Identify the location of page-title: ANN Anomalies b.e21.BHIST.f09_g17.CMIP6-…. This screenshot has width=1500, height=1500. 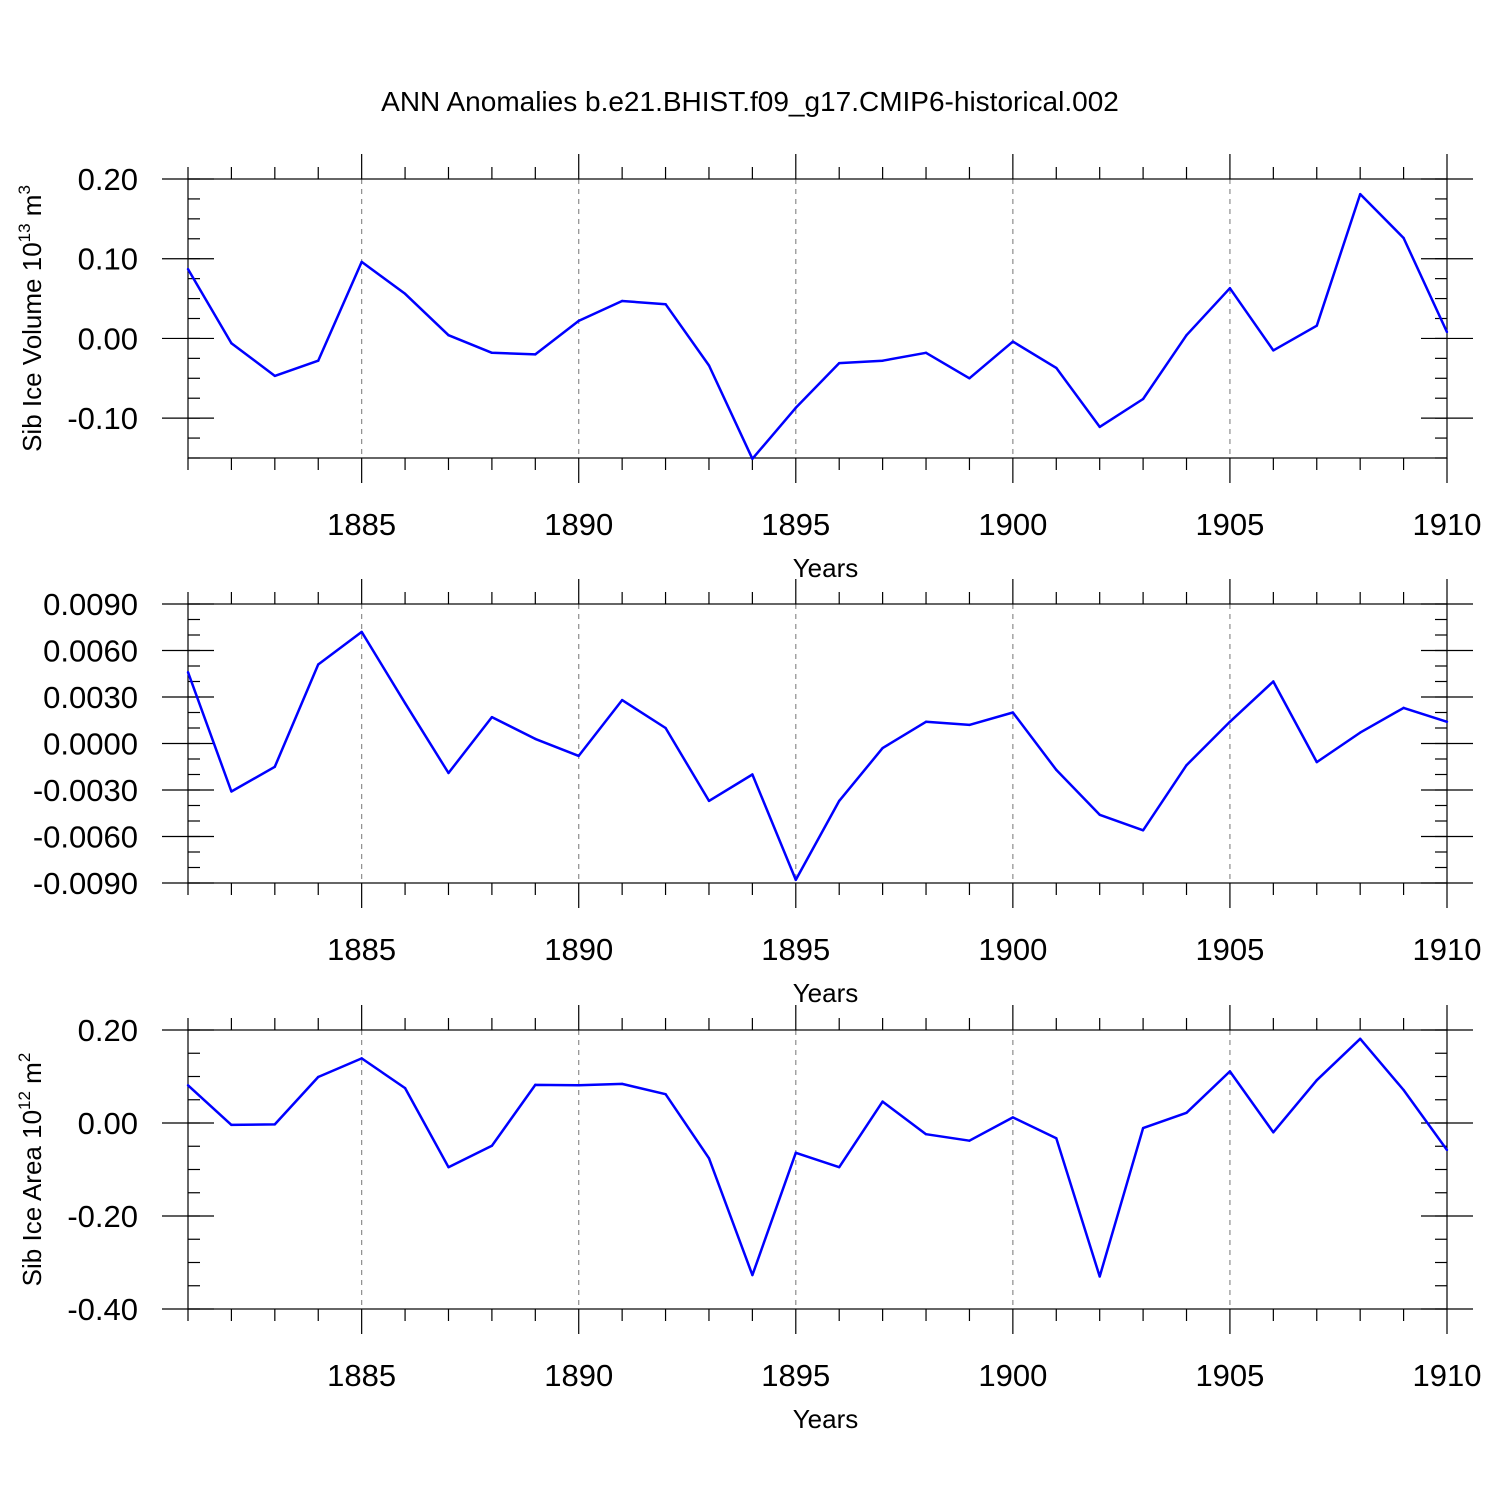
(750, 101).